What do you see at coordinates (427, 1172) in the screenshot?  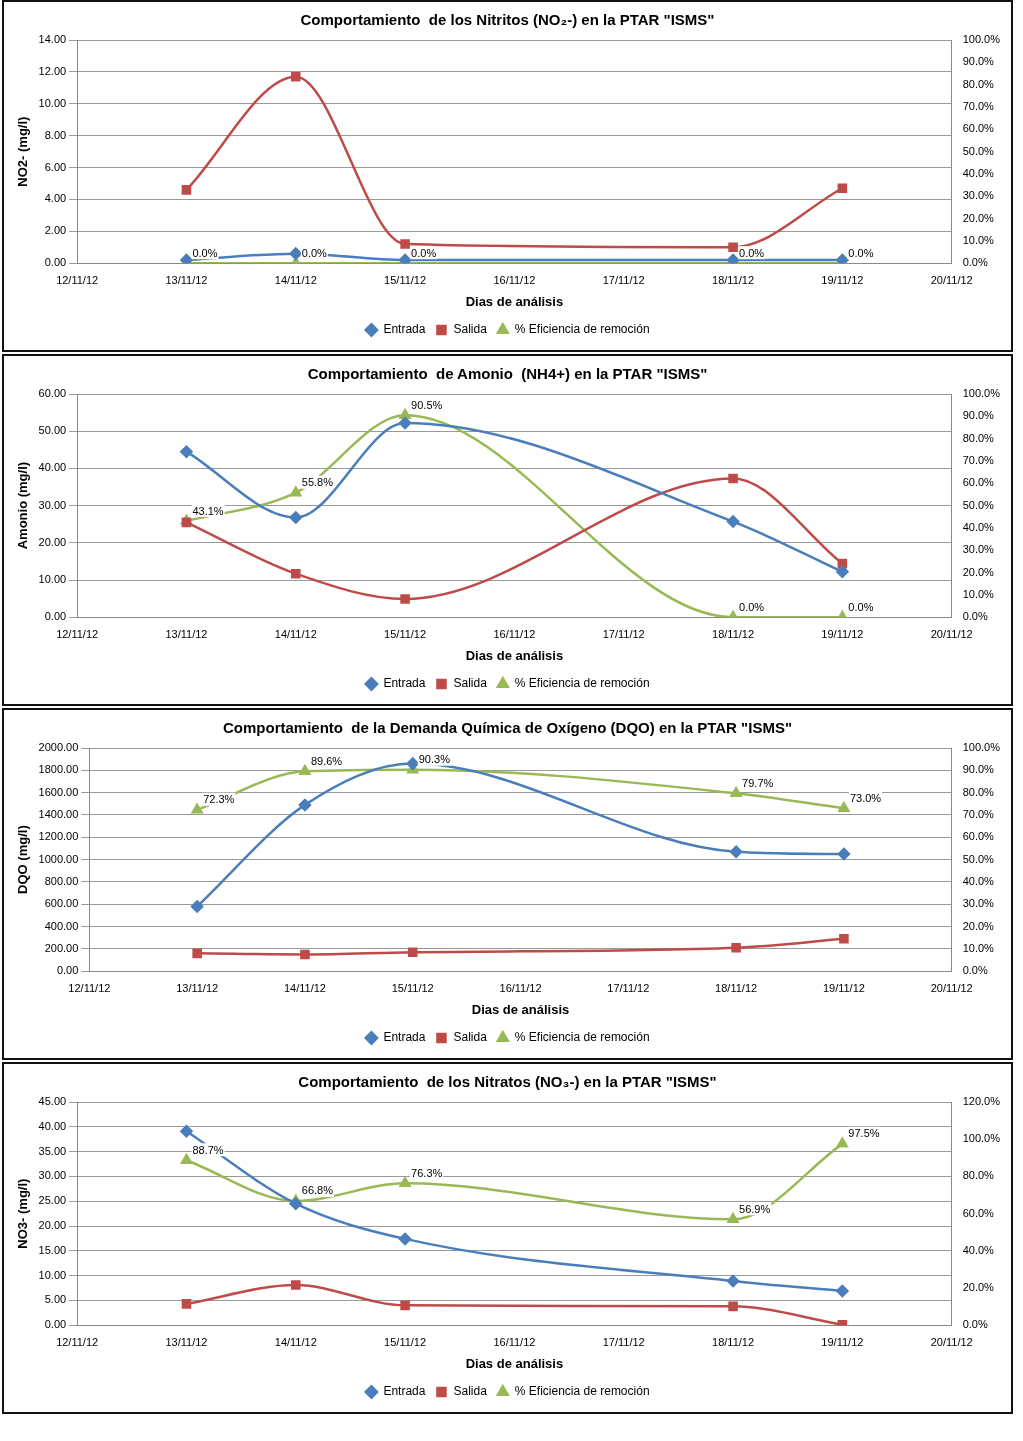 I see `data-label: 76.3%` at bounding box center [427, 1172].